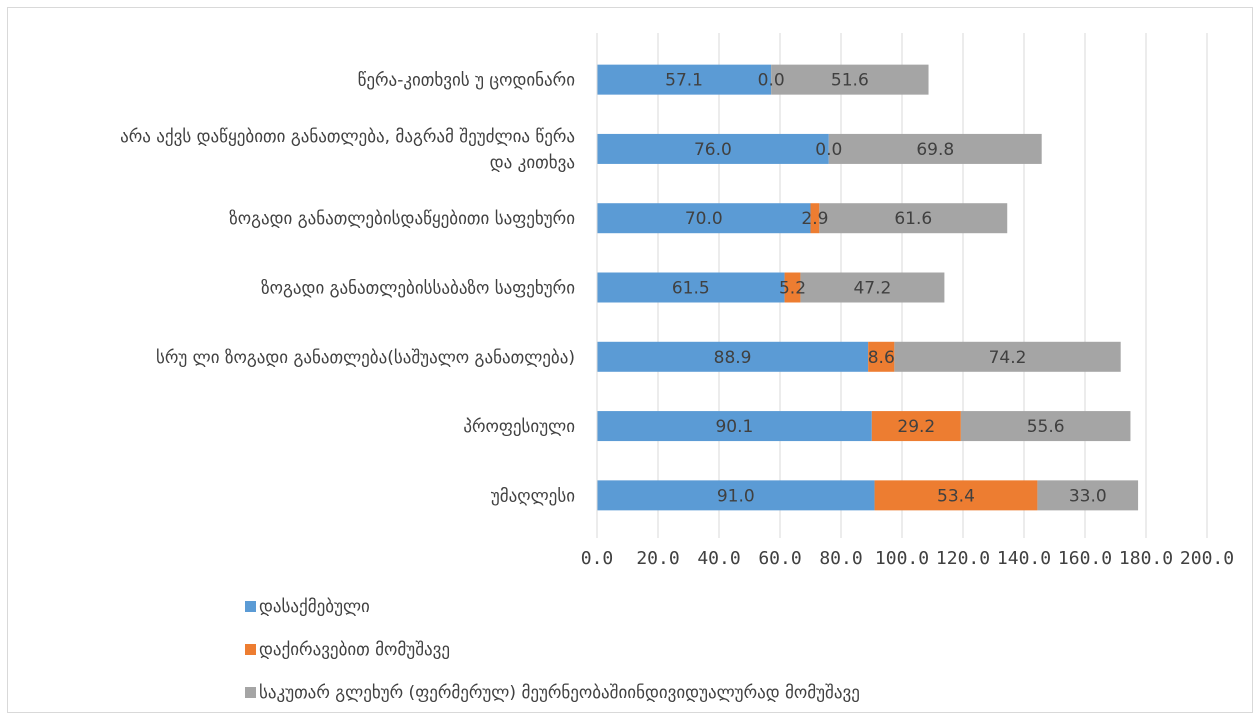 The width and height of the screenshot is (1260, 720). Describe the element at coordinates (250, 606) in the screenshot. I see `legend-swatch-series1` at that location.